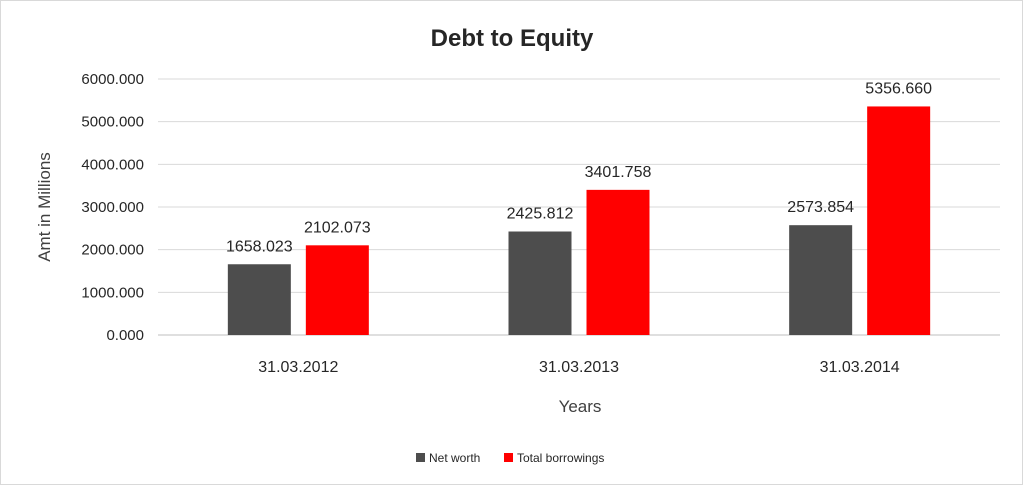  What do you see at coordinates (125, 335) in the screenshot?
I see `y-tick-label: 0.000` at bounding box center [125, 335].